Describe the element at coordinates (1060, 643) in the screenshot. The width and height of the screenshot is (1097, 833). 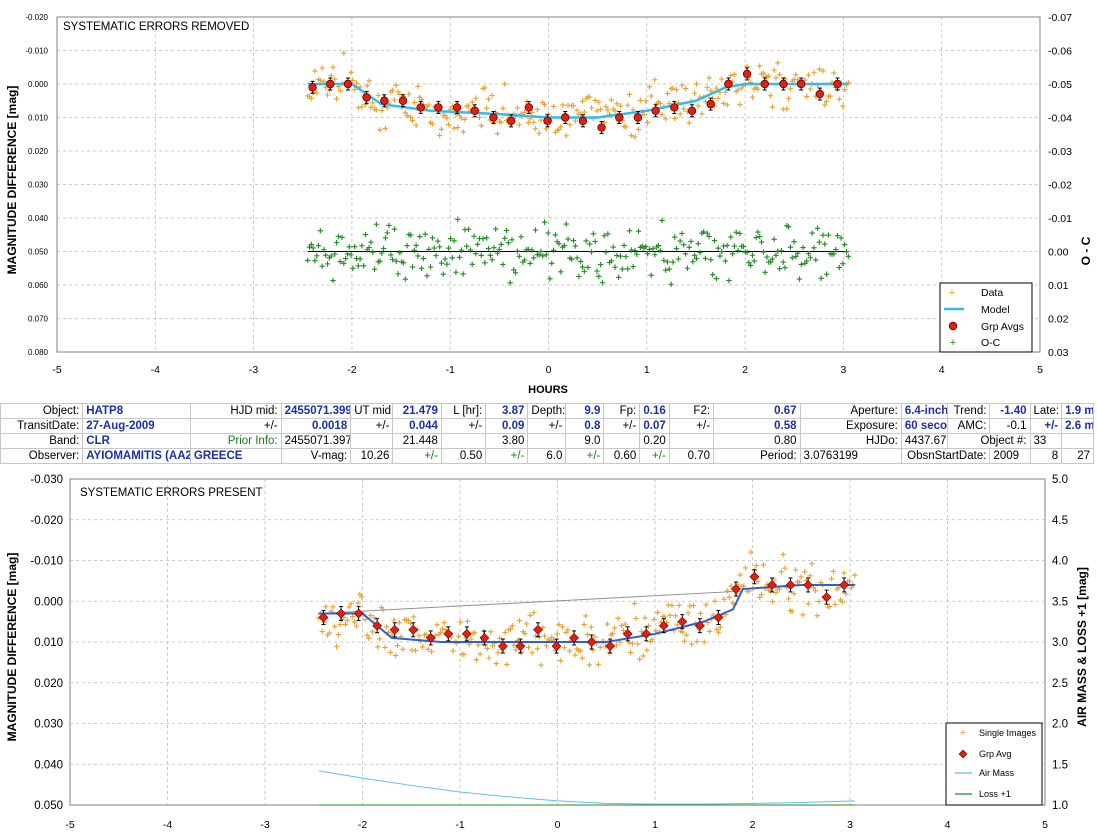
I see `bottom-y2-ticks: 5.0 4.5 4.0 3.5 3.0 2.5 2.0 1.5 1.0` at that location.